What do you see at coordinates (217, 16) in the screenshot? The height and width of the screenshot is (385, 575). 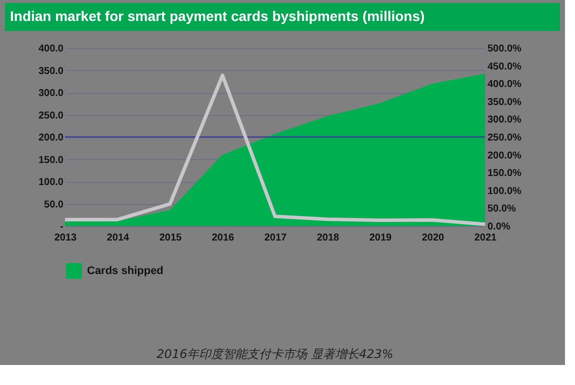 I see `chart-title: Indian market for smart payment cards byshipments (millions)` at bounding box center [217, 16].